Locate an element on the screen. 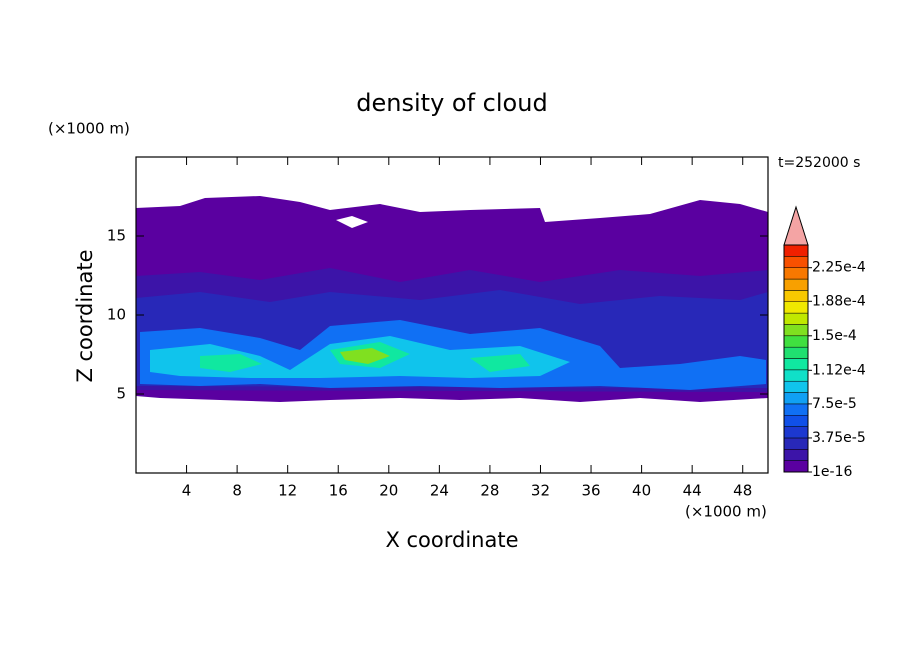 This screenshot has width=904, height=654. x-tick-label: 28 is located at coordinates (489, 491).